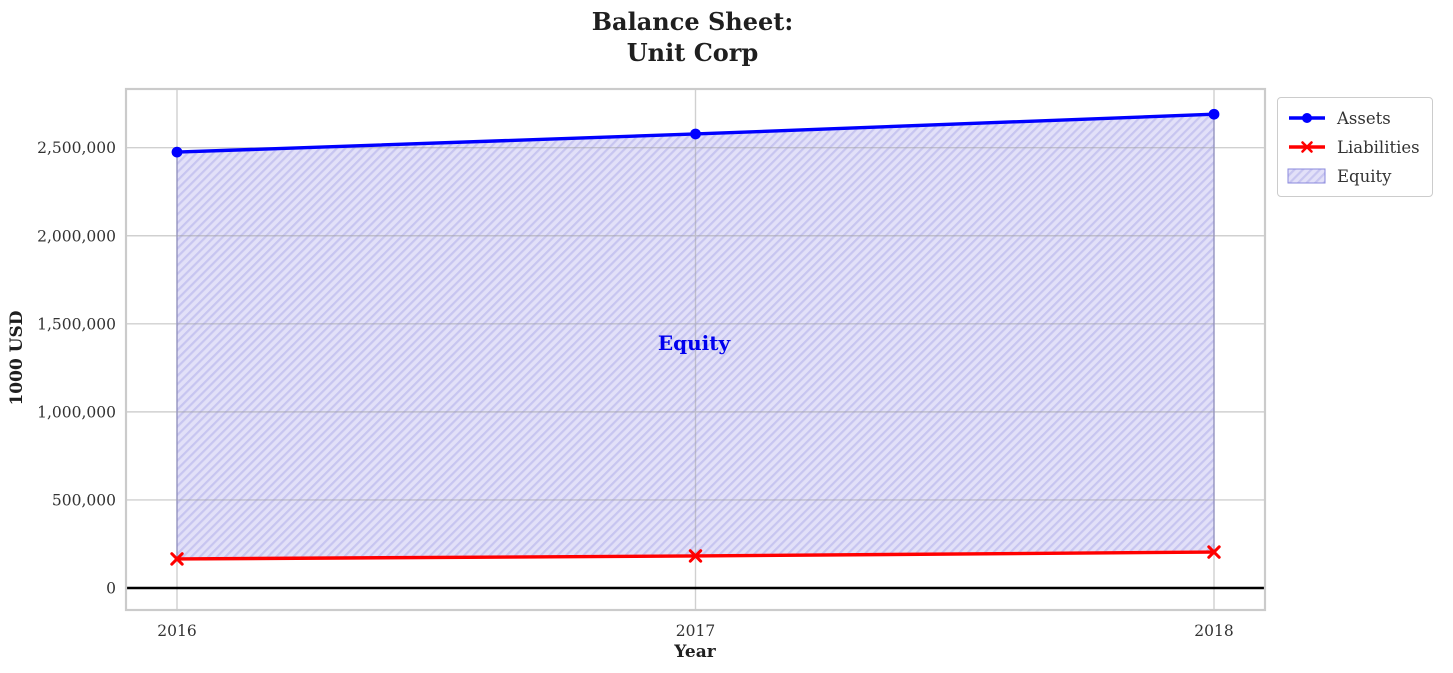  Describe the element at coordinates (692, 37) in the screenshot. I see `chart-title: Balance Sheet: Unit Corp` at that location.